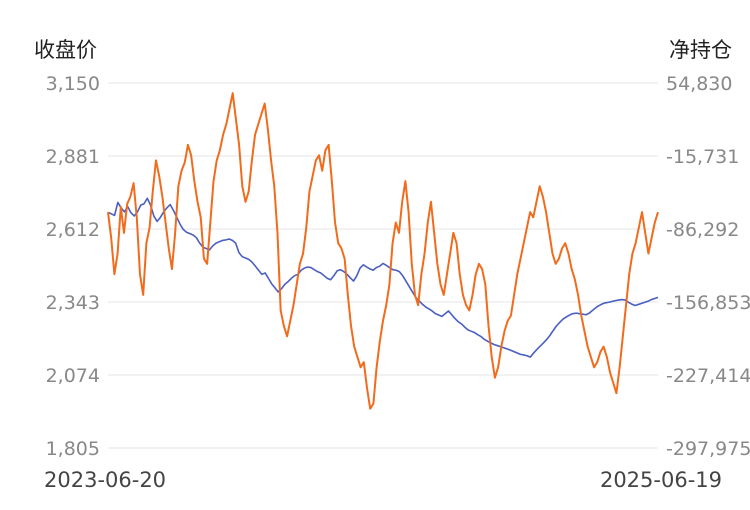  What do you see at coordinates (708, 376) in the screenshot?
I see `right-tick-label: -227,414` at bounding box center [708, 376].